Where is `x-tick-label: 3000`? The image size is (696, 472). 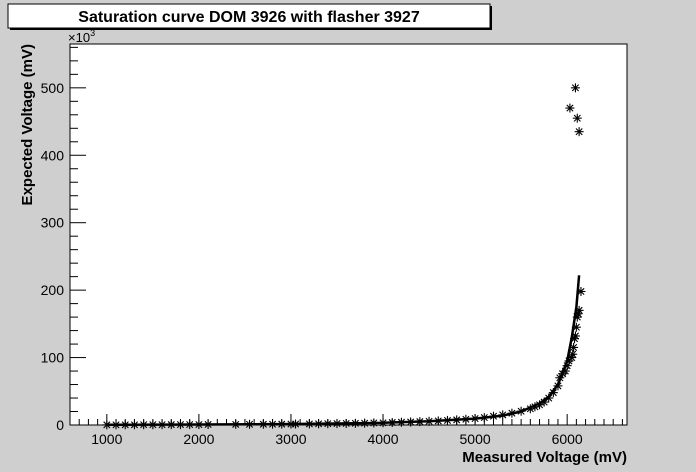
x-tick-label: 3000 is located at coordinates (290, 439).